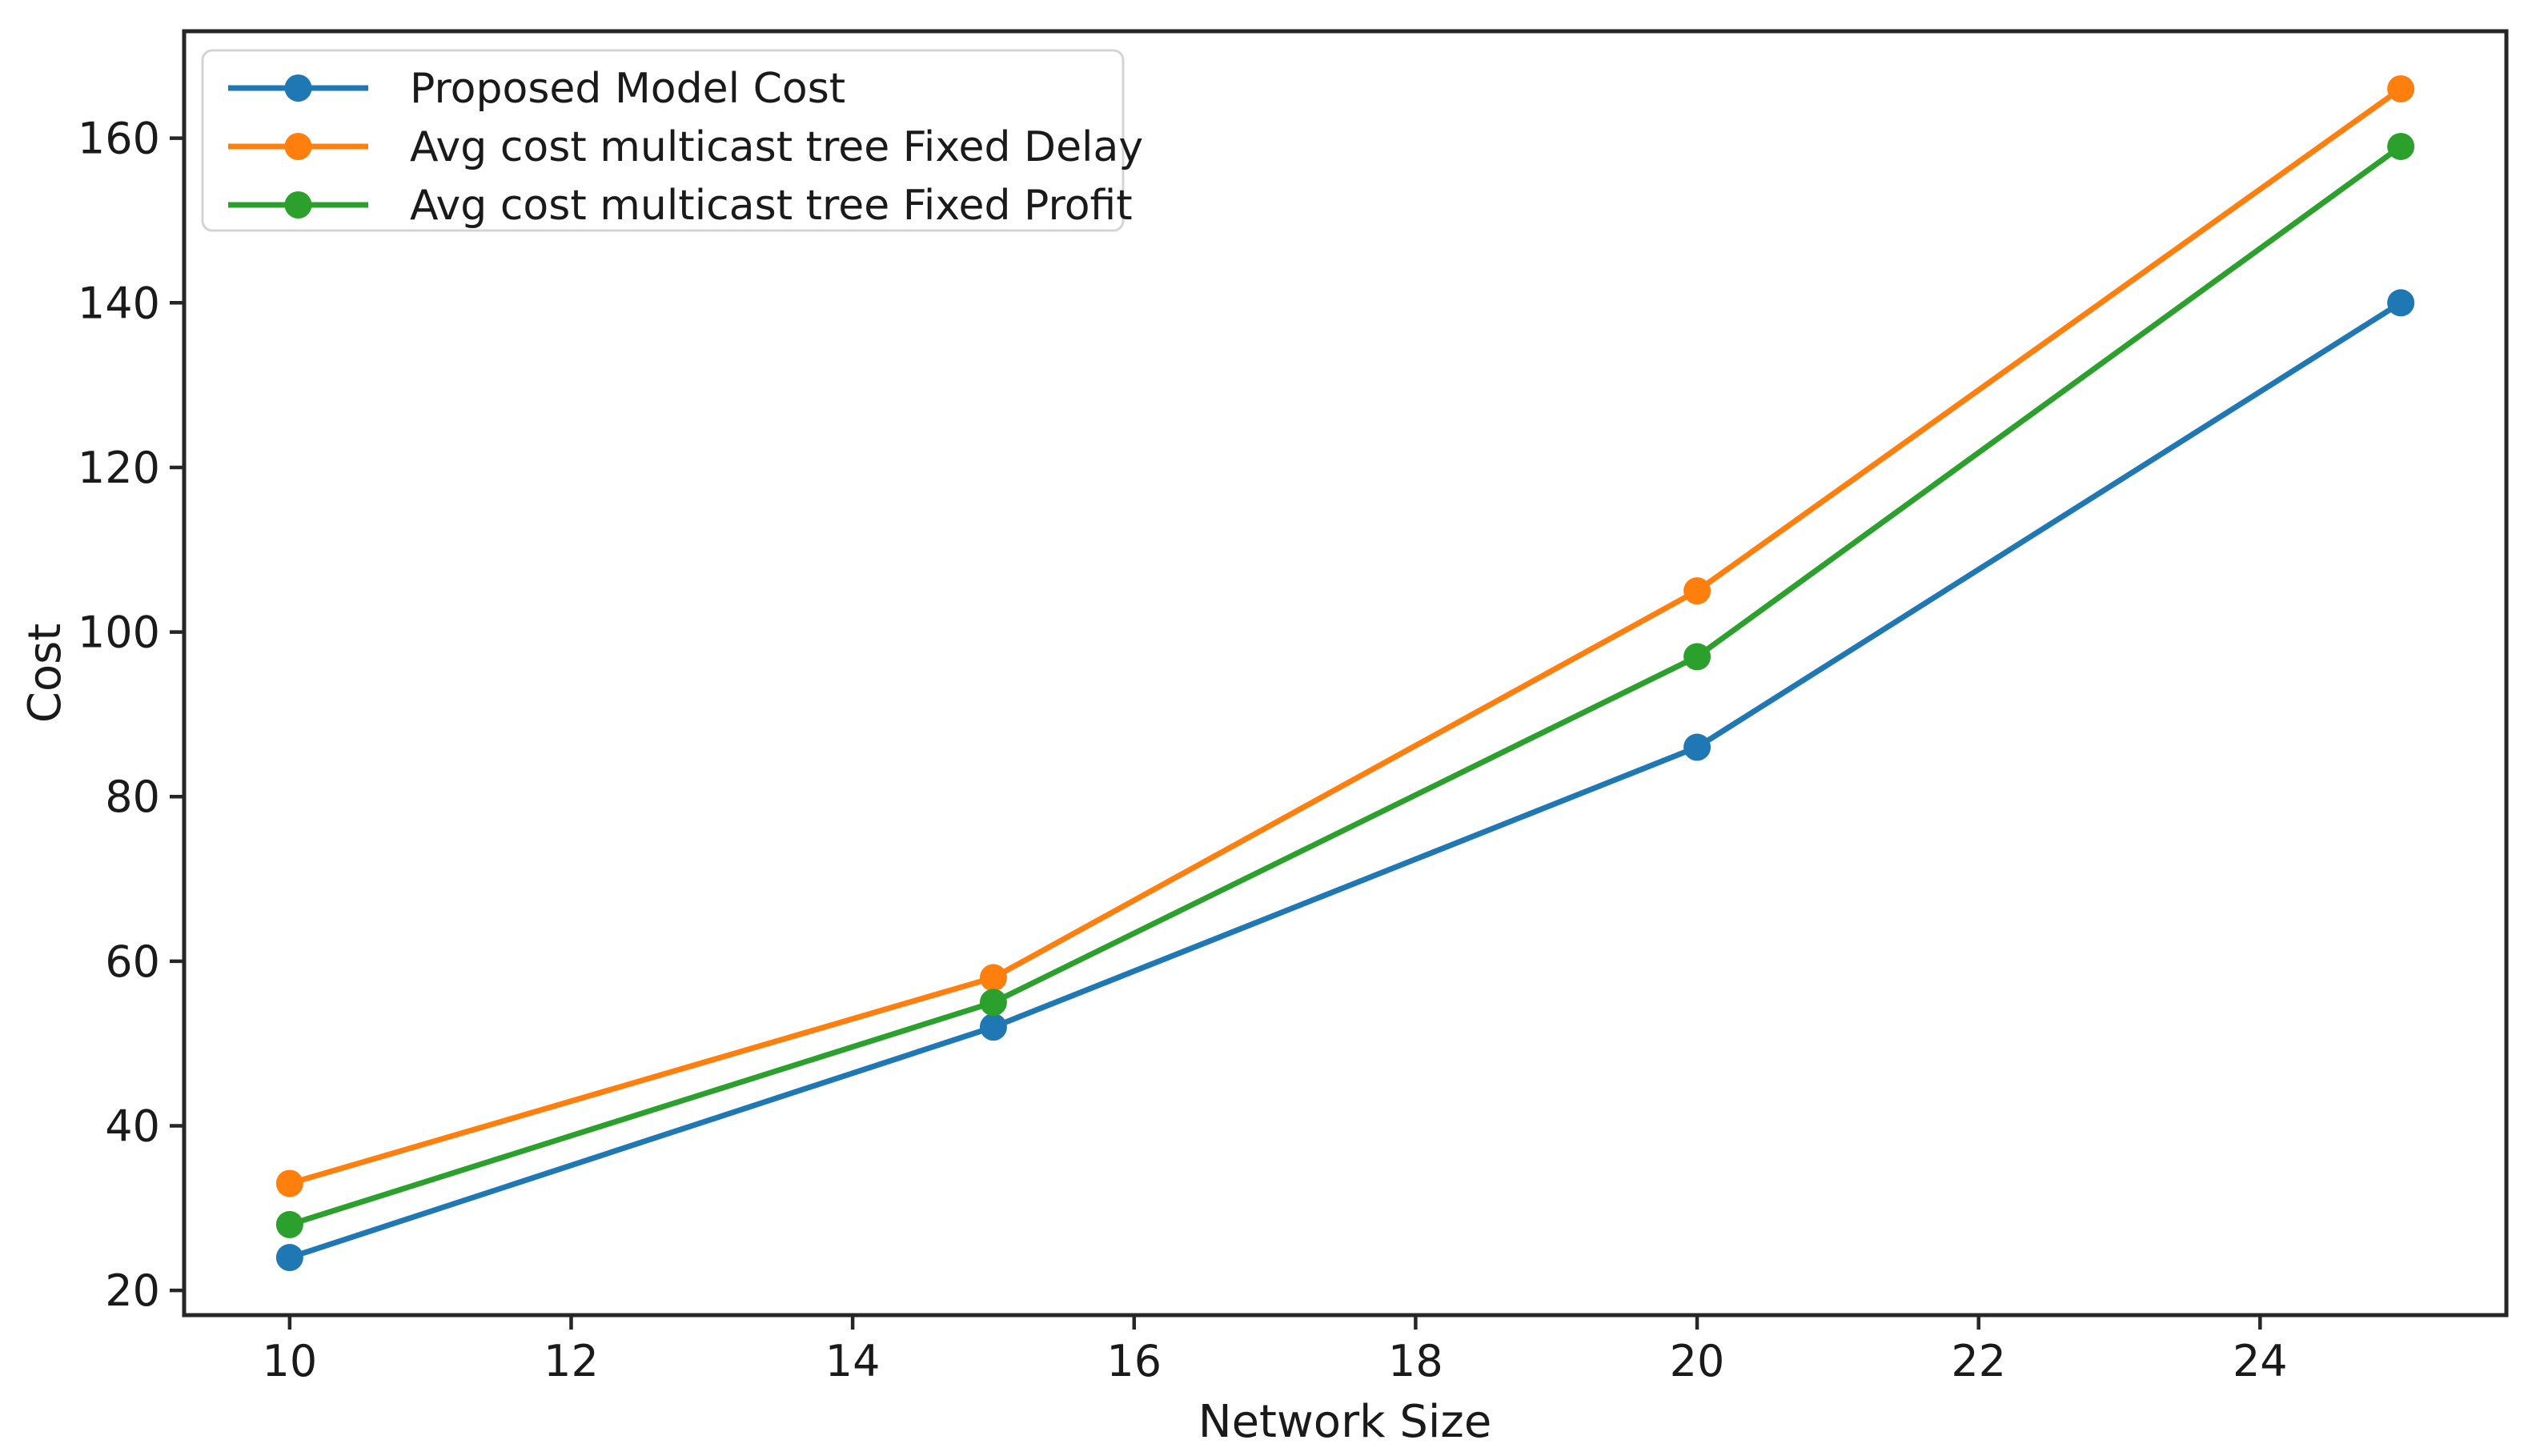 This screenshot has height=1456, width=2536. I want to click on legend-box, so click(663, 141).